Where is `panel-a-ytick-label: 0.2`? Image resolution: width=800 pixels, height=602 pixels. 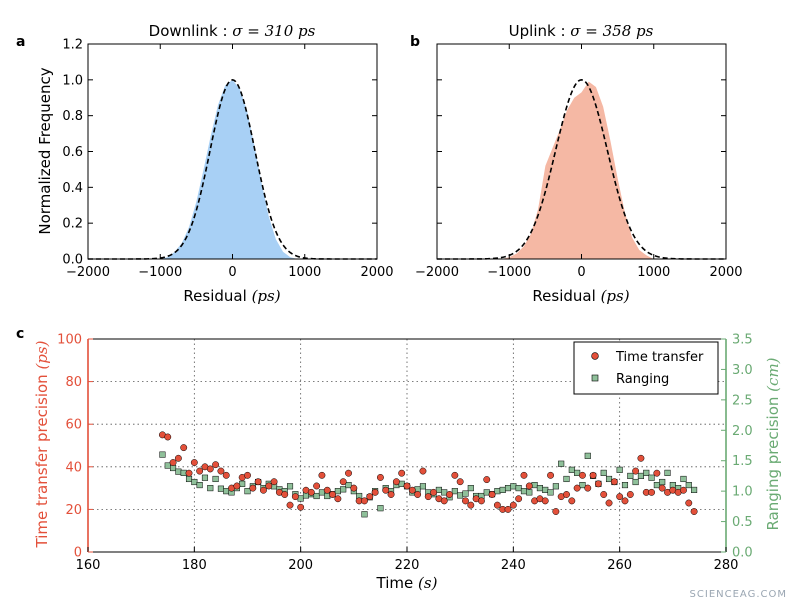
panel-a-ytick-label: 0.2 is located at coordinates (72, 224).